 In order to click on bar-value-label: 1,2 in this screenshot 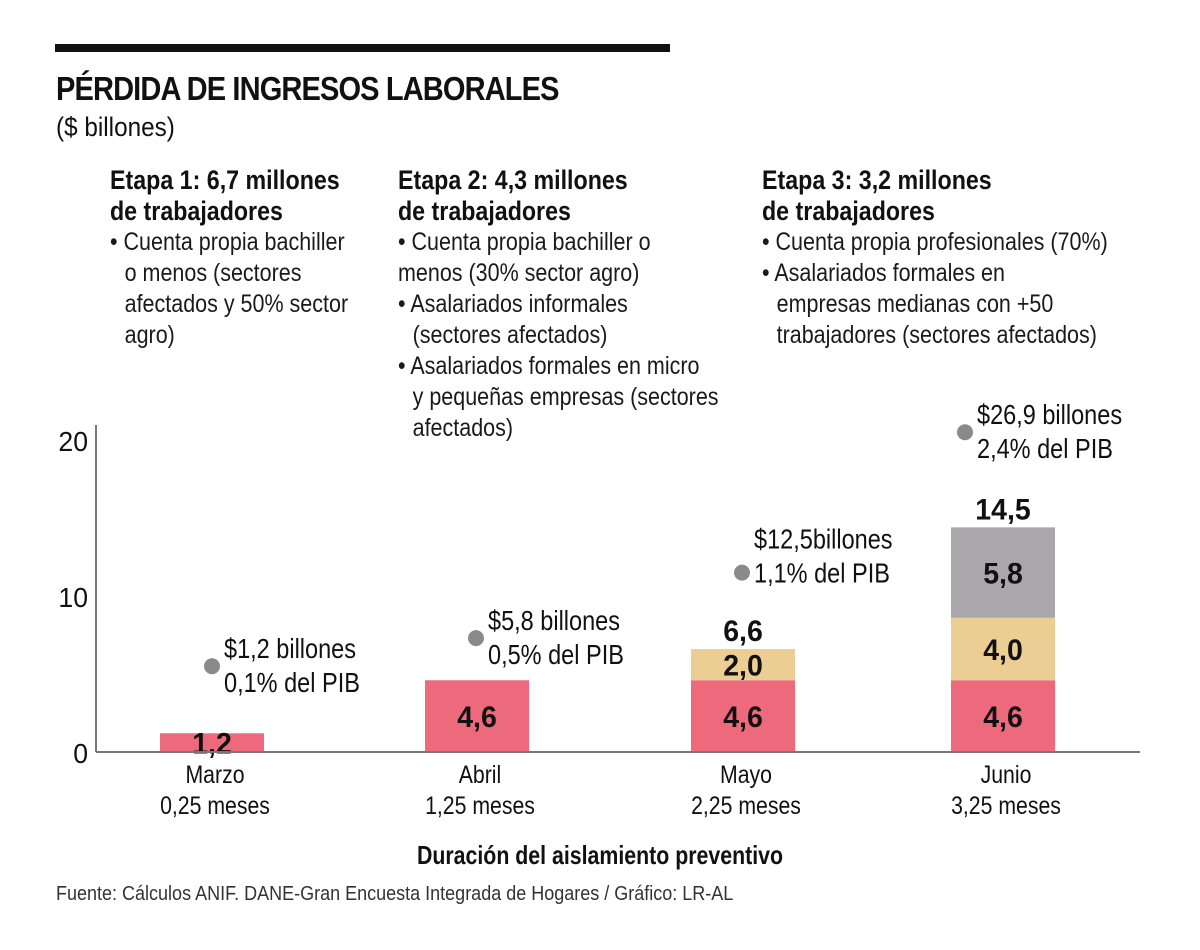, I will do `click(212, 744)`.